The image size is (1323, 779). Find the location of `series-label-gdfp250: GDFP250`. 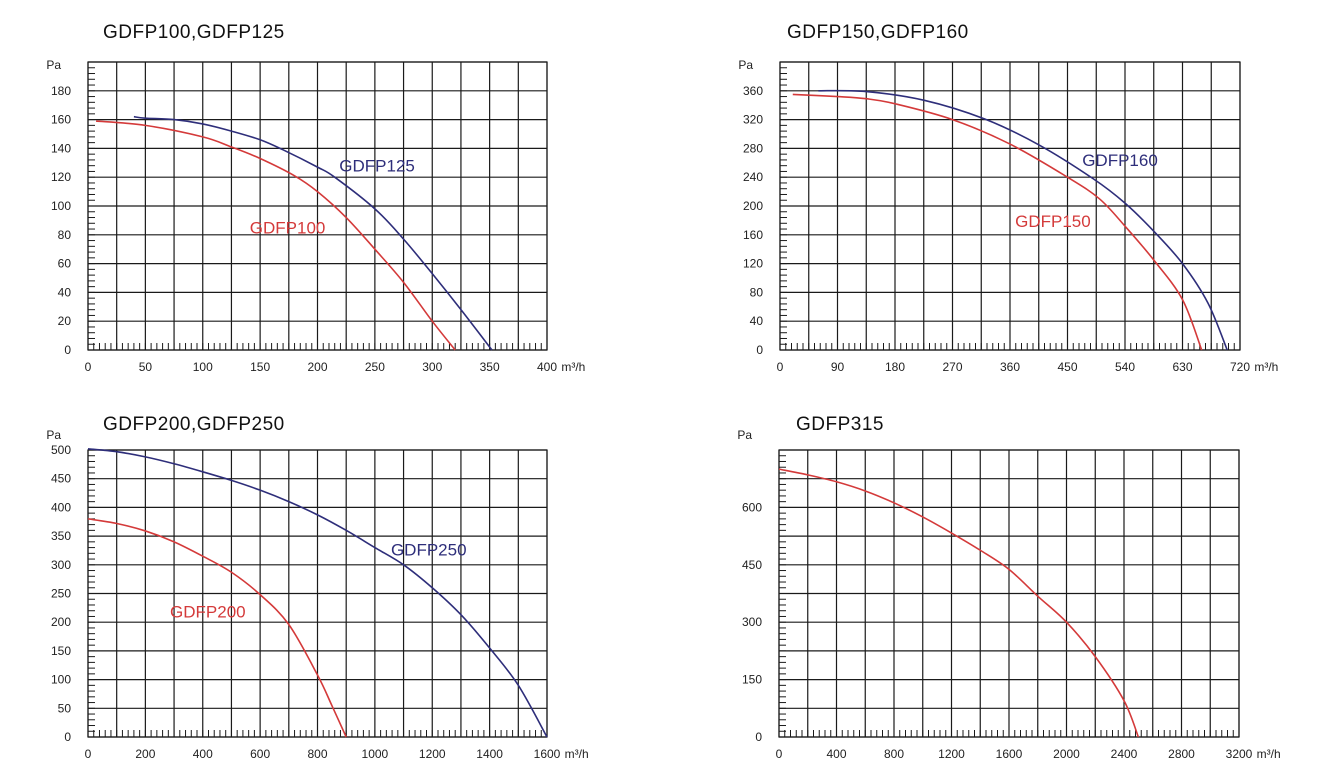

series-label-gdfp250: GDFP250 is located at coordinates (429, 549).